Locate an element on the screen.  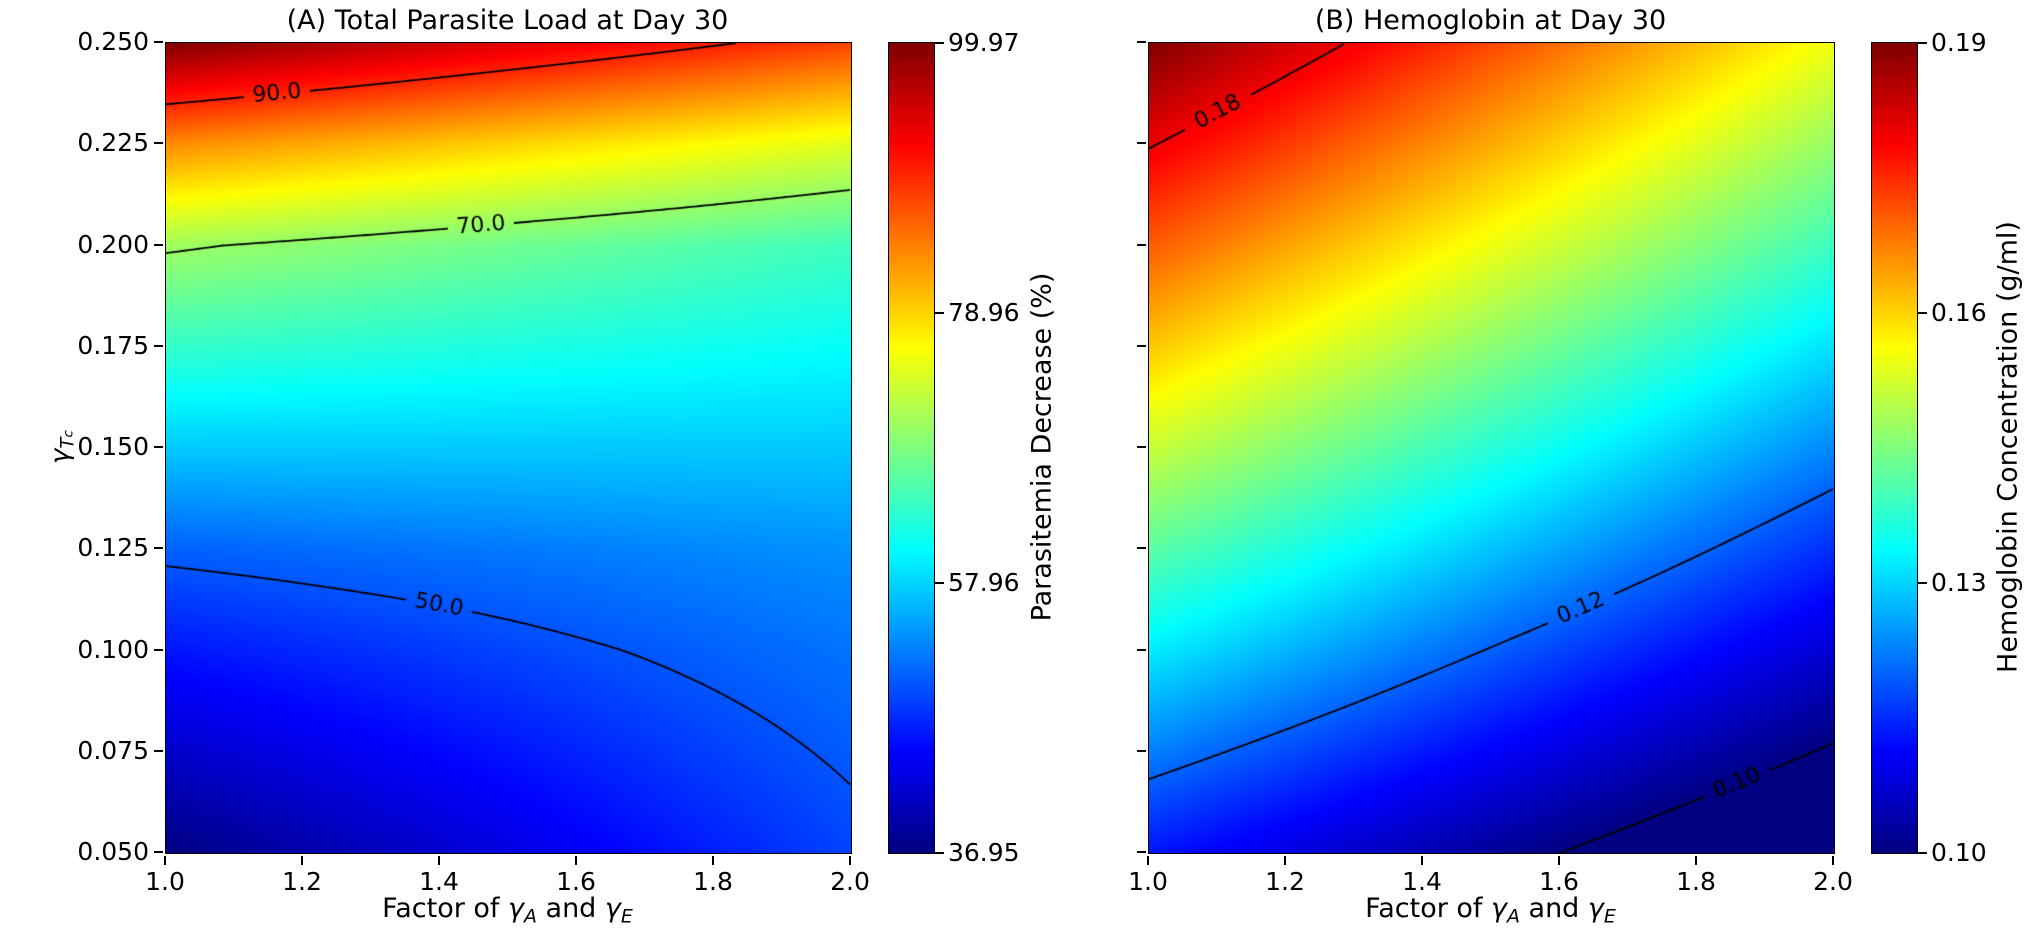
panel-b-x-tick-label: 1.2 is located at coordinates (1285, 881).